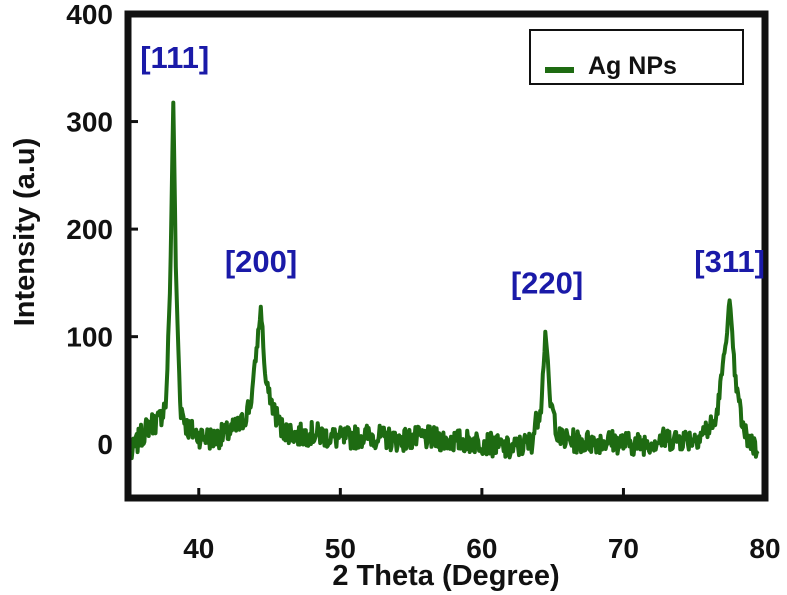 The height and width of the screenshot is (595, 787). I want to click on x-tick-label: 60, so click(481, 548).